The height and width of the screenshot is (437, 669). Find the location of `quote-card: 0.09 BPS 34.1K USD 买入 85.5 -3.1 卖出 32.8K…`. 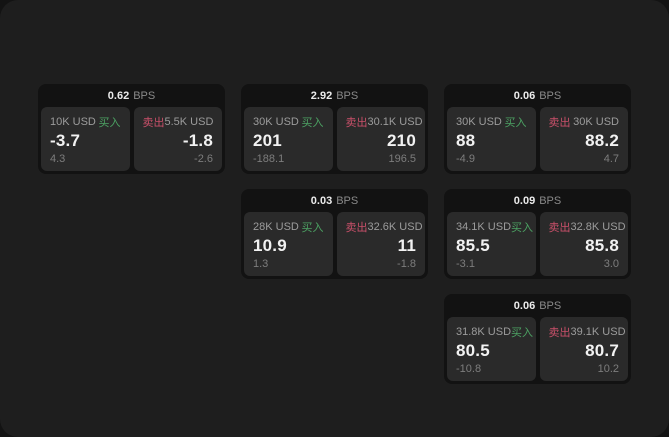

quote-card: 0.09 BPS 34.1K USD 买入 85.5 -3.1 卖出 32.8K… is located at coordinates (537, 234).